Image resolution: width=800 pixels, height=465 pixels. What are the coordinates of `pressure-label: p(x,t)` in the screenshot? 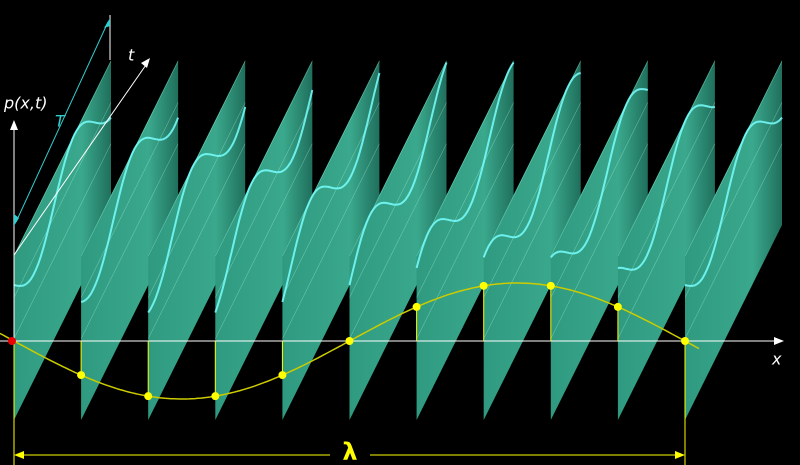 It's located at (25, 103).